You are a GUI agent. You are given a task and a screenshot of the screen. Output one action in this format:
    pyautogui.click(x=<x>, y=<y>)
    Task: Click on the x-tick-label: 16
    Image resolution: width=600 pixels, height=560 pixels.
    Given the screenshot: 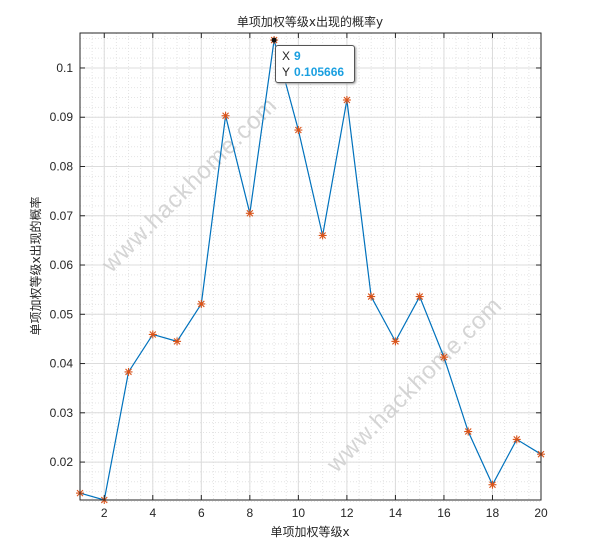 What is the action you would take?
    pyautogui.click(x=444, y=513)
    